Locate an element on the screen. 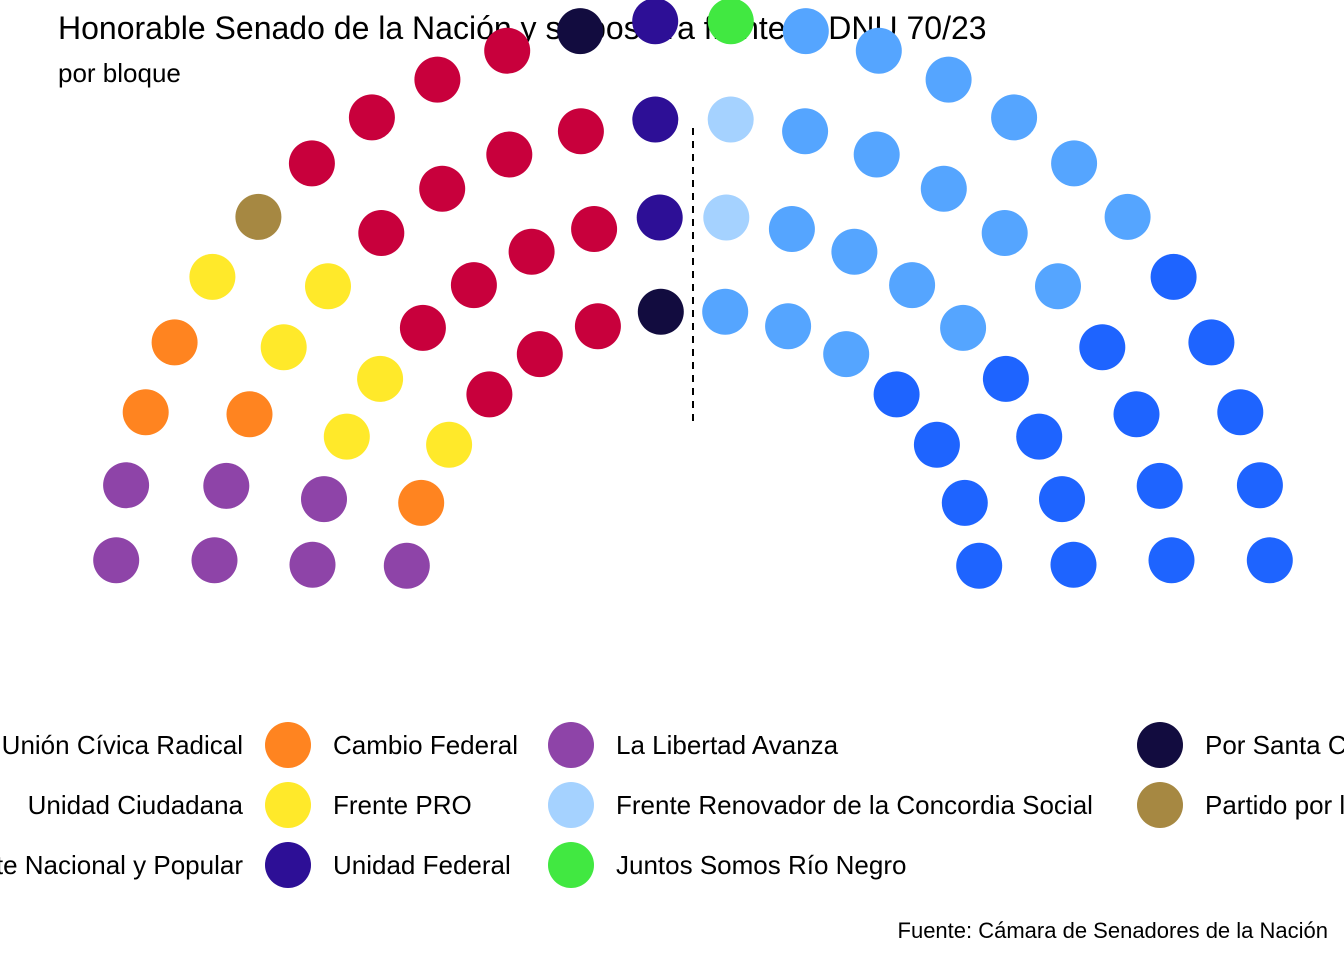 The height and width of the screenshot is (960, 1344). legend-item: Frente Nacional y Popular is located at coordinates (121, 865).